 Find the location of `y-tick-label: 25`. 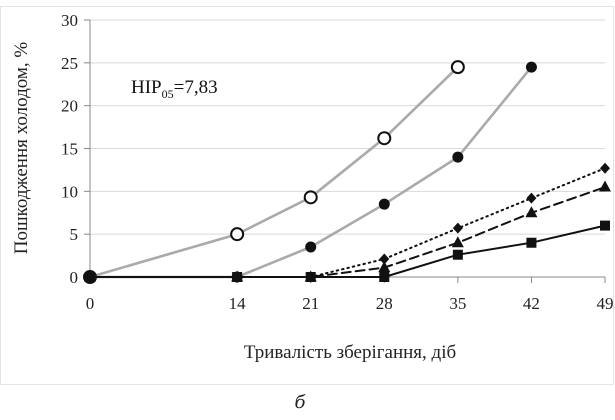

y-tick-label: 25 is located at coordinates (69, 63).